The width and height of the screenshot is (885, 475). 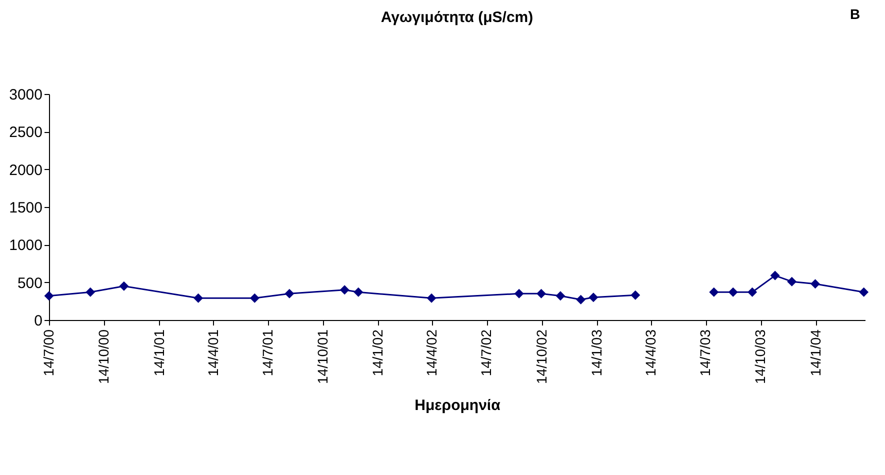 I want to click on x-tick-label: 14/10/02, so click(x=541, y=356).